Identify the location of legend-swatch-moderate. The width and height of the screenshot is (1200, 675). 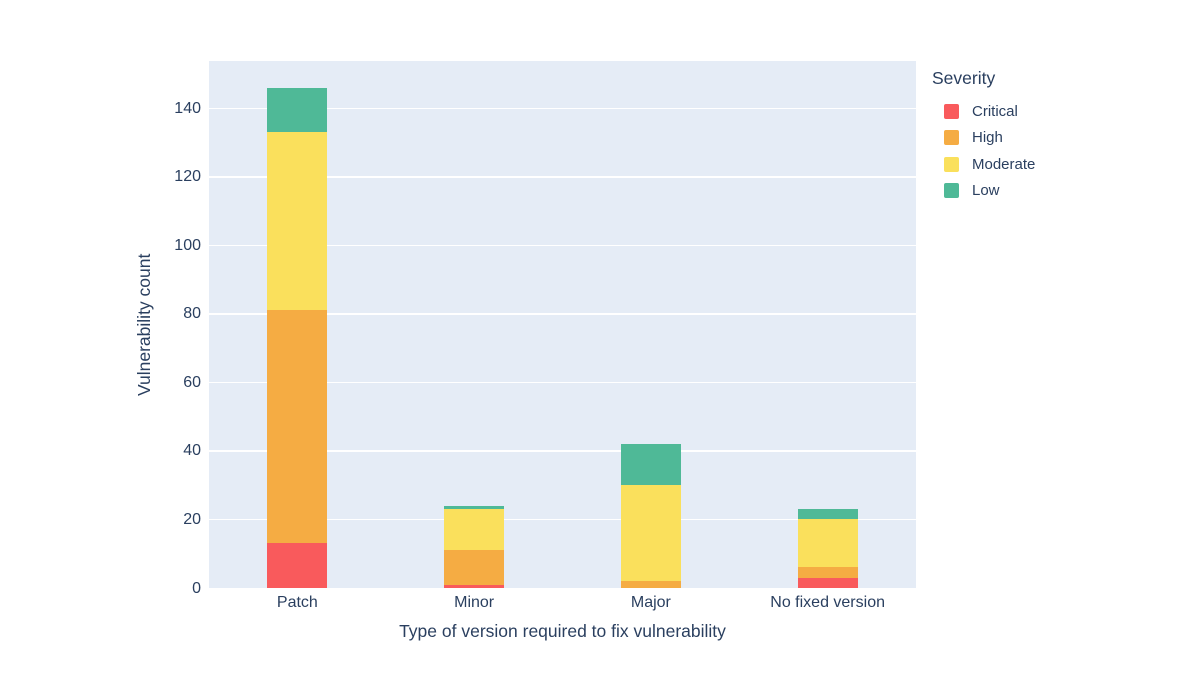
(951, 164).